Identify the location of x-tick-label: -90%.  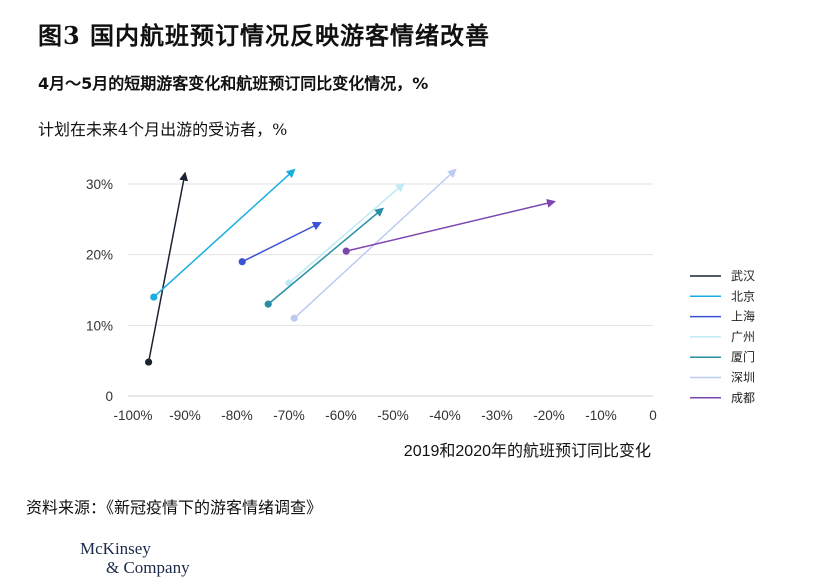
(185, 415).